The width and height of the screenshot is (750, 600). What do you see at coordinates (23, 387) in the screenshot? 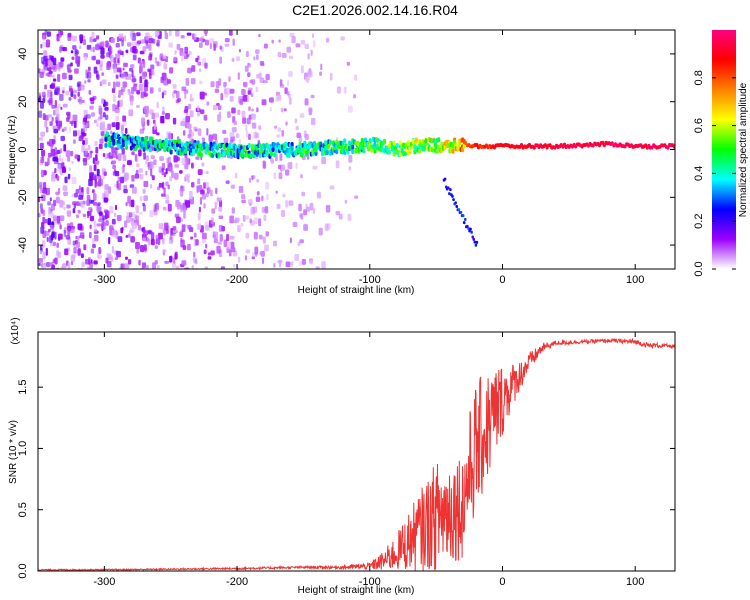
I see `snr-y-tick-label: 1.5` at bounding box center [23, 387].